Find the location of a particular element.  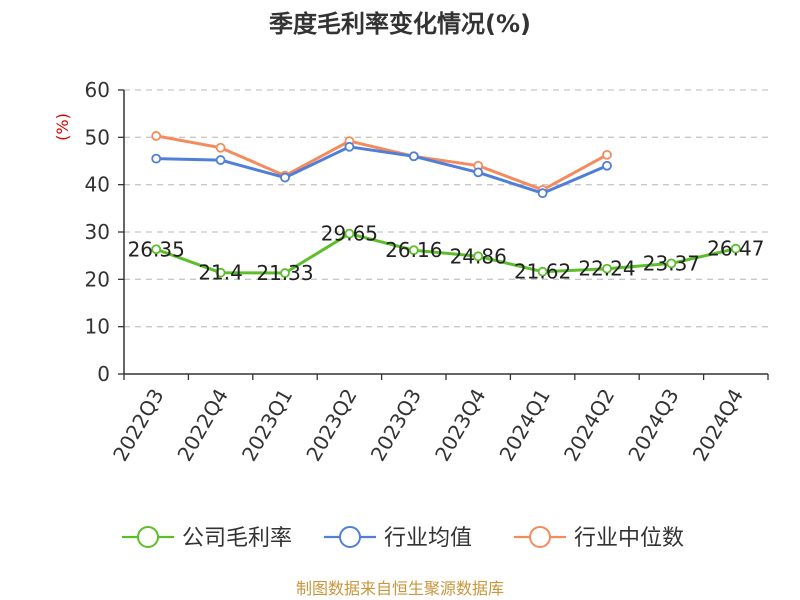

x-tick-label: 2024Q4 is located at coordinates (718, 425).